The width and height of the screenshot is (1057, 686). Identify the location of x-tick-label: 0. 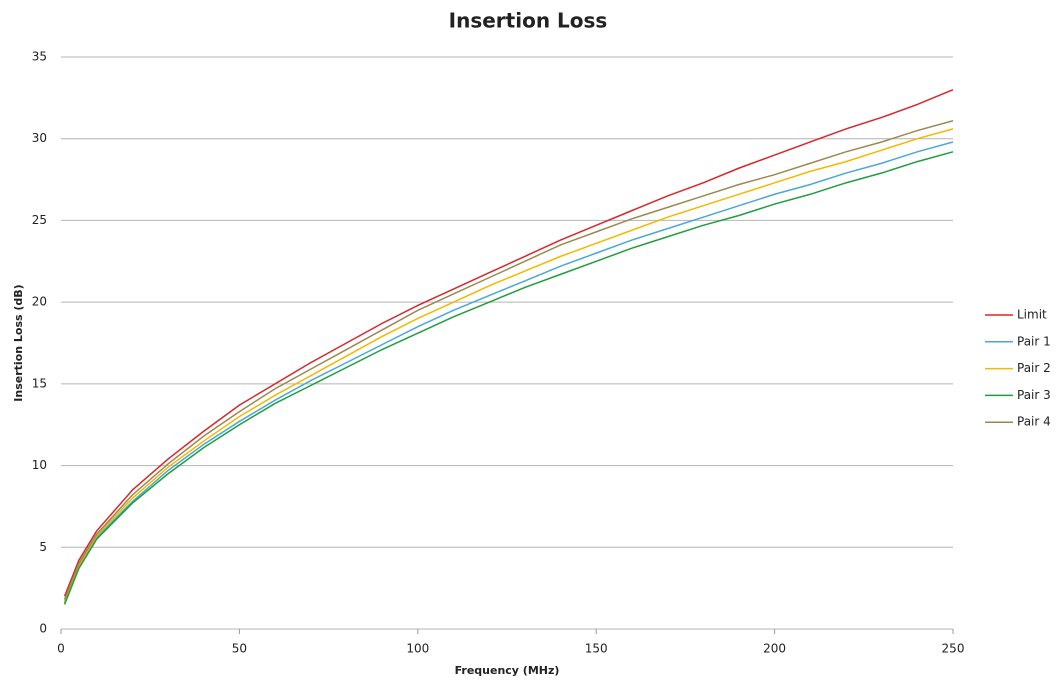
(61, 649).